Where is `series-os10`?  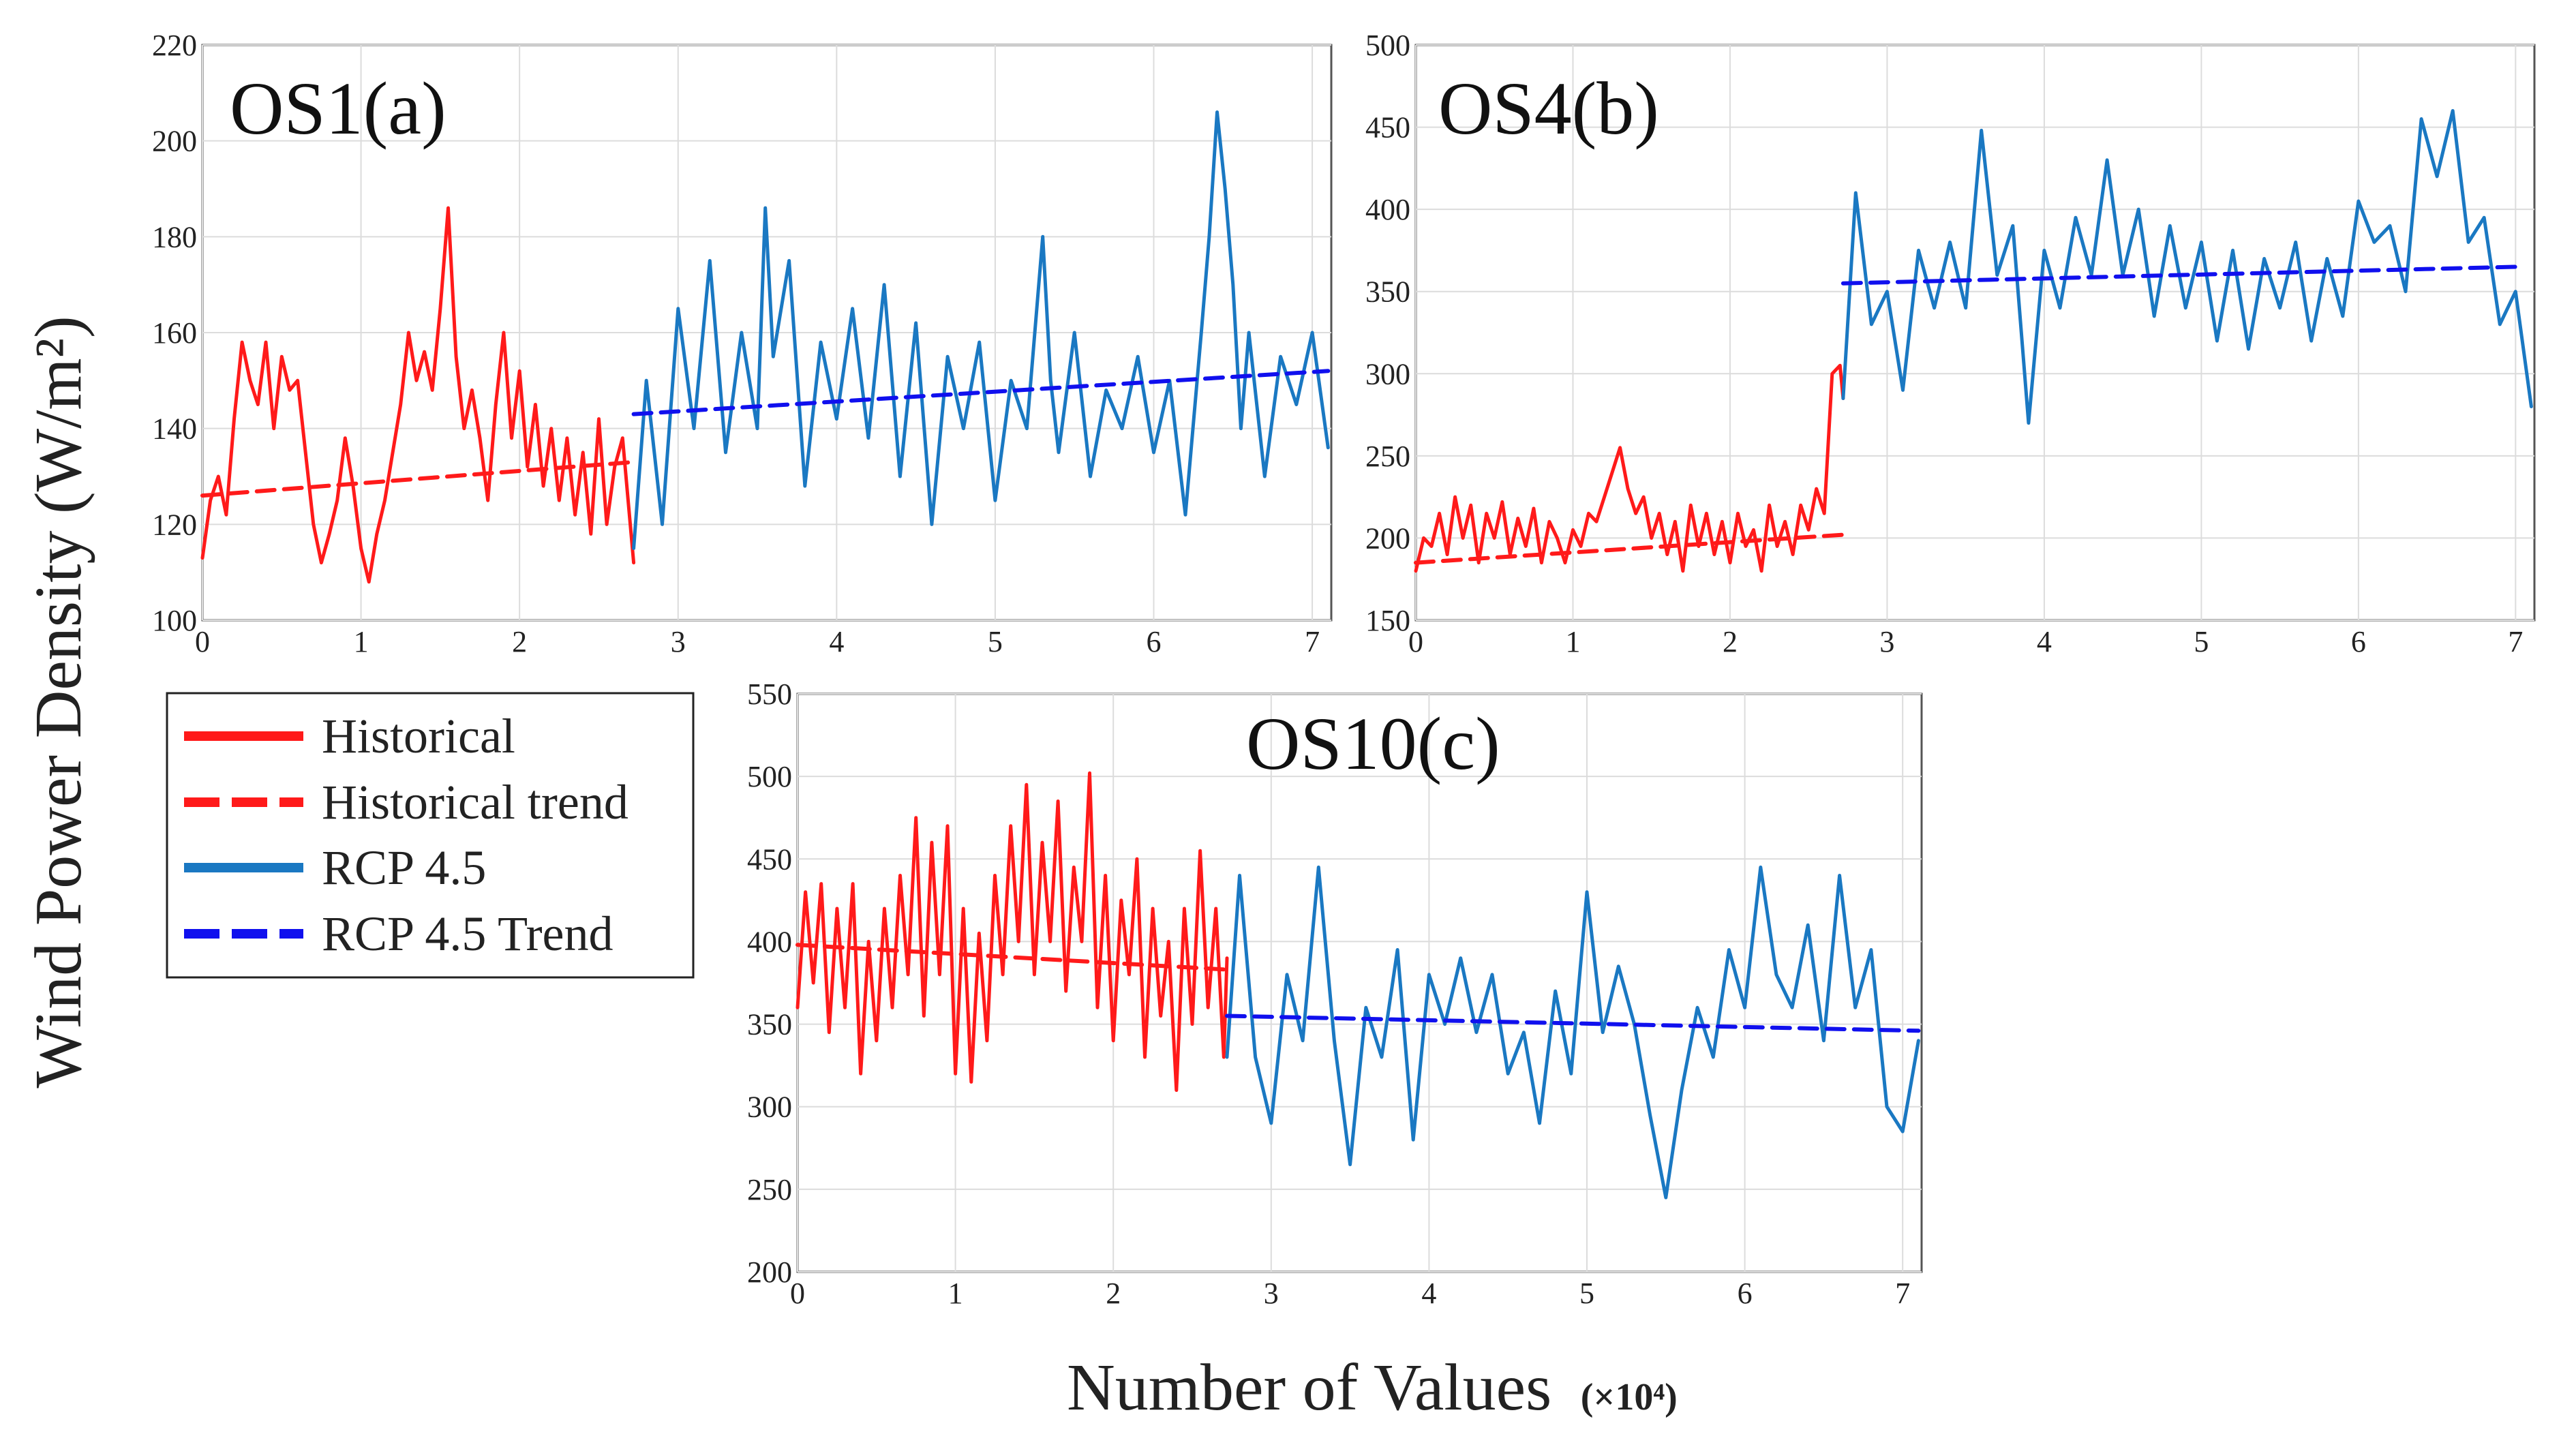
series-os10 is located at coordinates (1358, 985).